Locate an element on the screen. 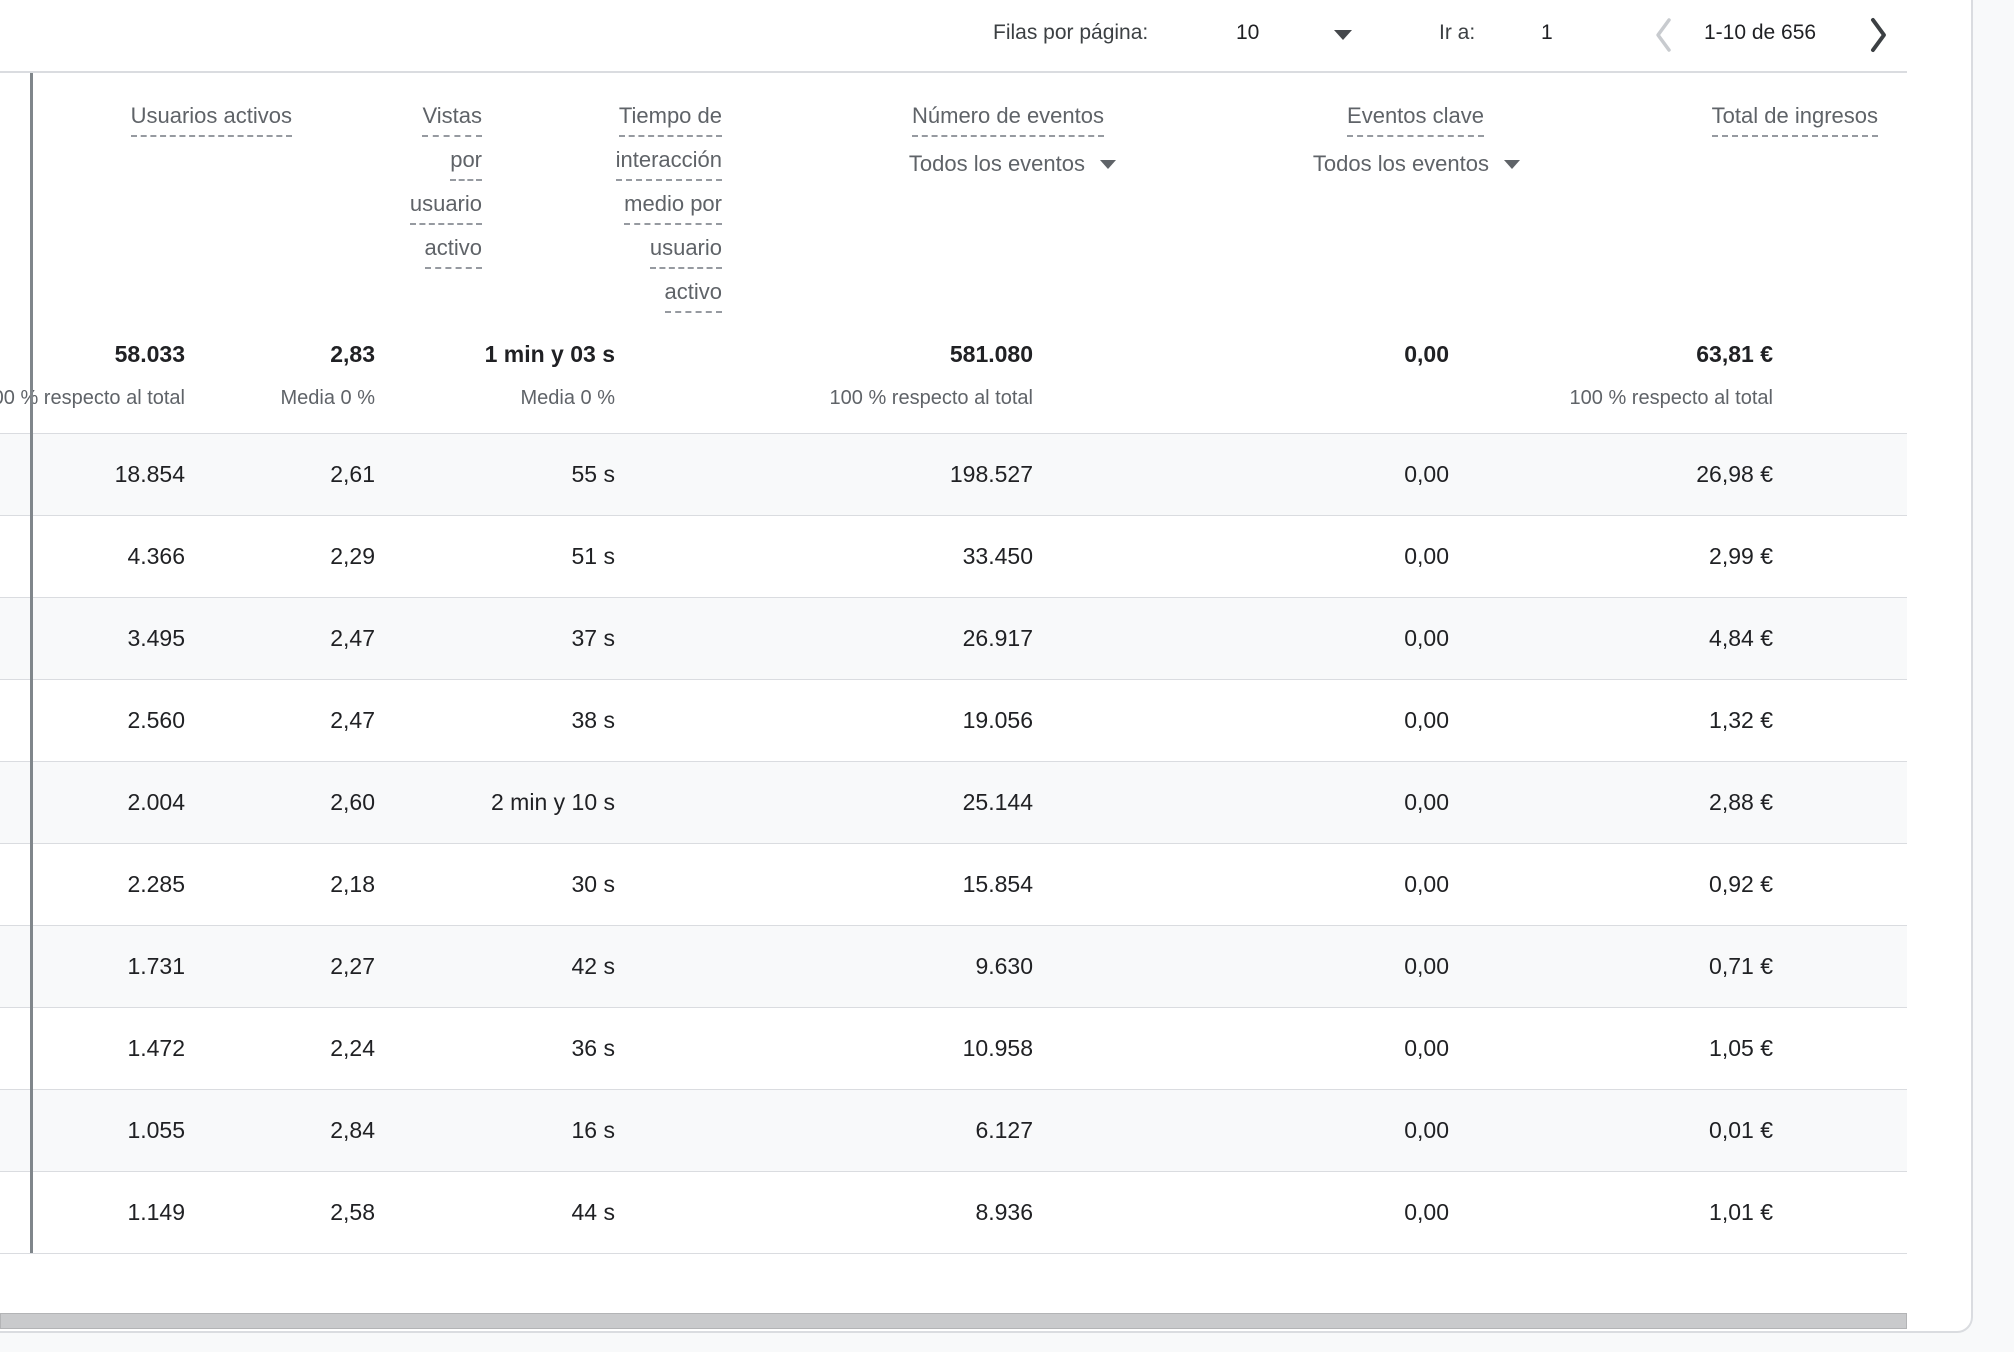 This screenshot has height=1352, width=2014. column-header-views-per-user: Vistas por usuario activo is located at coordinates (445, 191).